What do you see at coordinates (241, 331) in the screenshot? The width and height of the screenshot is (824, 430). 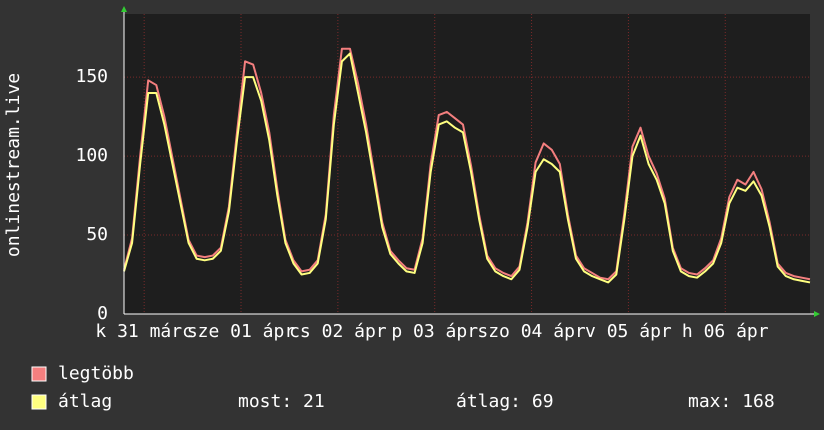 I see `x-tick-label: sze 01 ápr` at bounding box center [241, 331].